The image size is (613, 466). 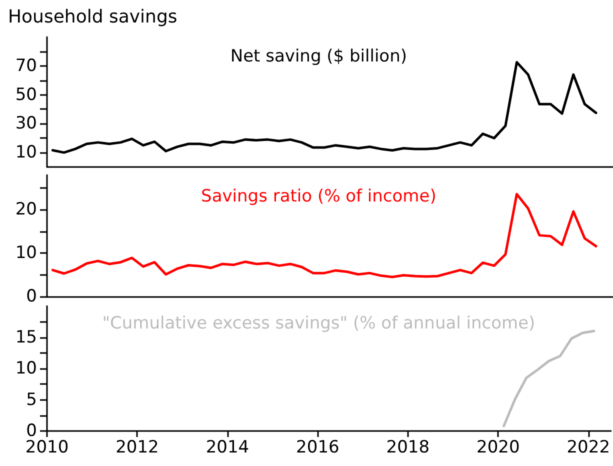 What do you see at coordinates (498, 448) in the screenshot?
I see `x-tick-label: 2020` at bounding box center [498, 448].